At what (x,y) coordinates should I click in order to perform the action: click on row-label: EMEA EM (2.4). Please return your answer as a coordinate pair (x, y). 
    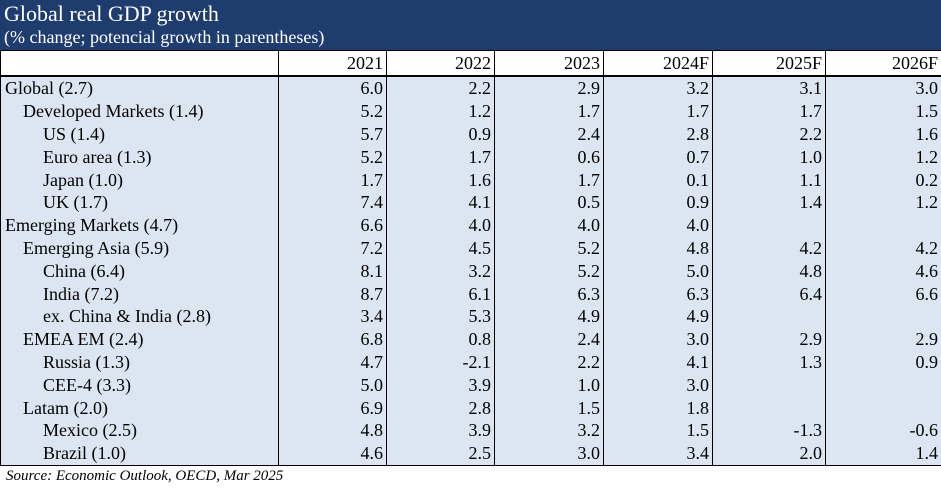
    Looking at the image, I should click on (139, 339).